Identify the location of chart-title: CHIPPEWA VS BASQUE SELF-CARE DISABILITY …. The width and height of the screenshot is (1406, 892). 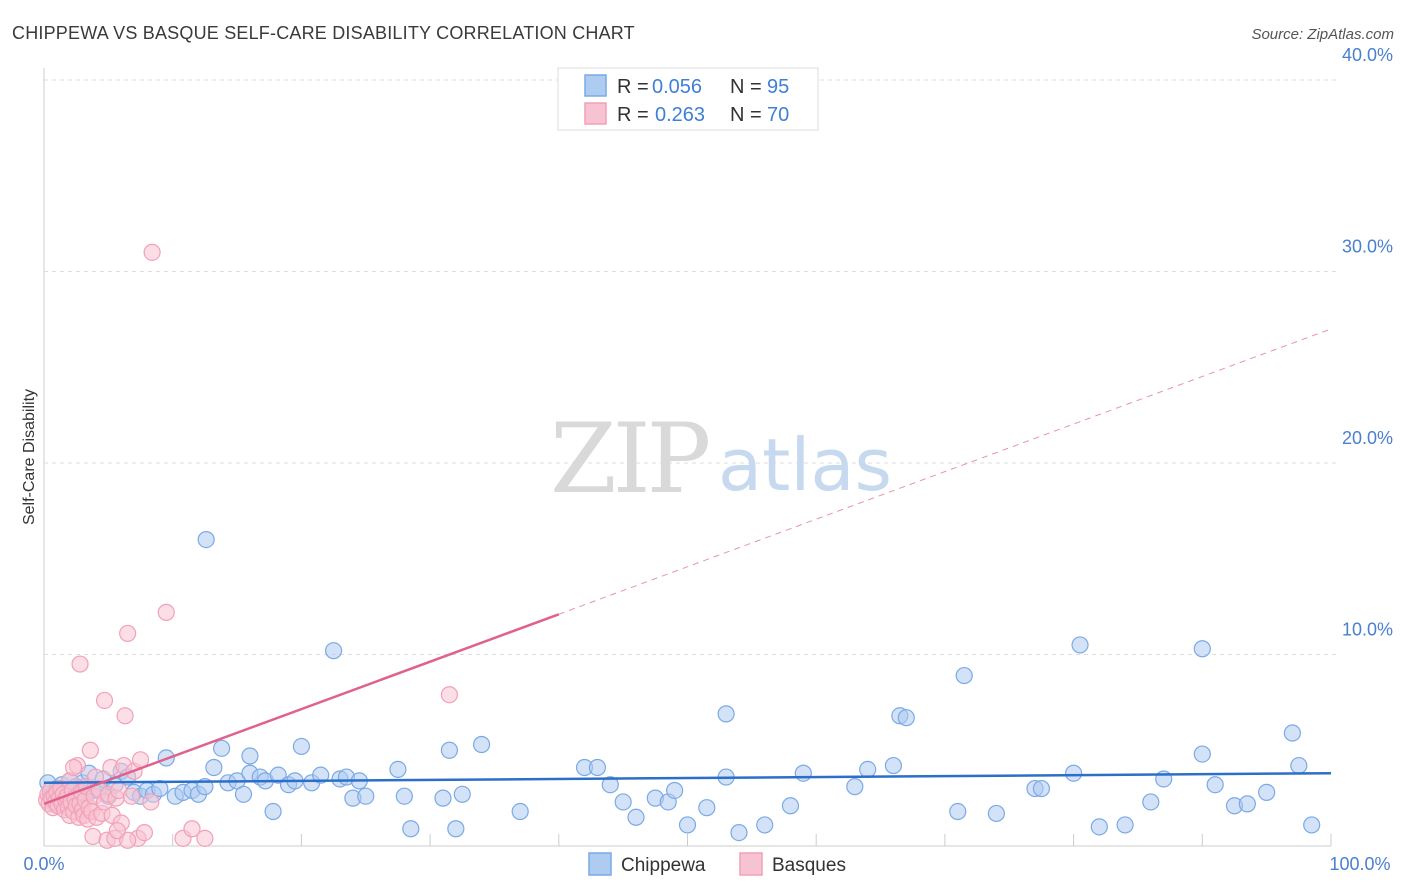
(323, 33).